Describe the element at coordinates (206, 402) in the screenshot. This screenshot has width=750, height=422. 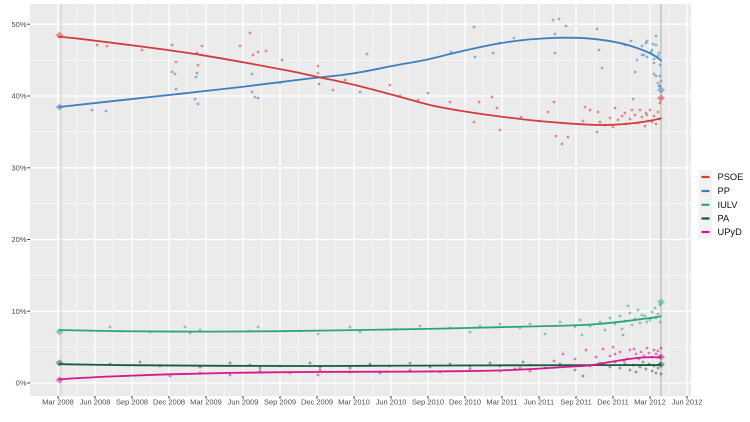
I see `svg-text: Mar 2009` at that location.